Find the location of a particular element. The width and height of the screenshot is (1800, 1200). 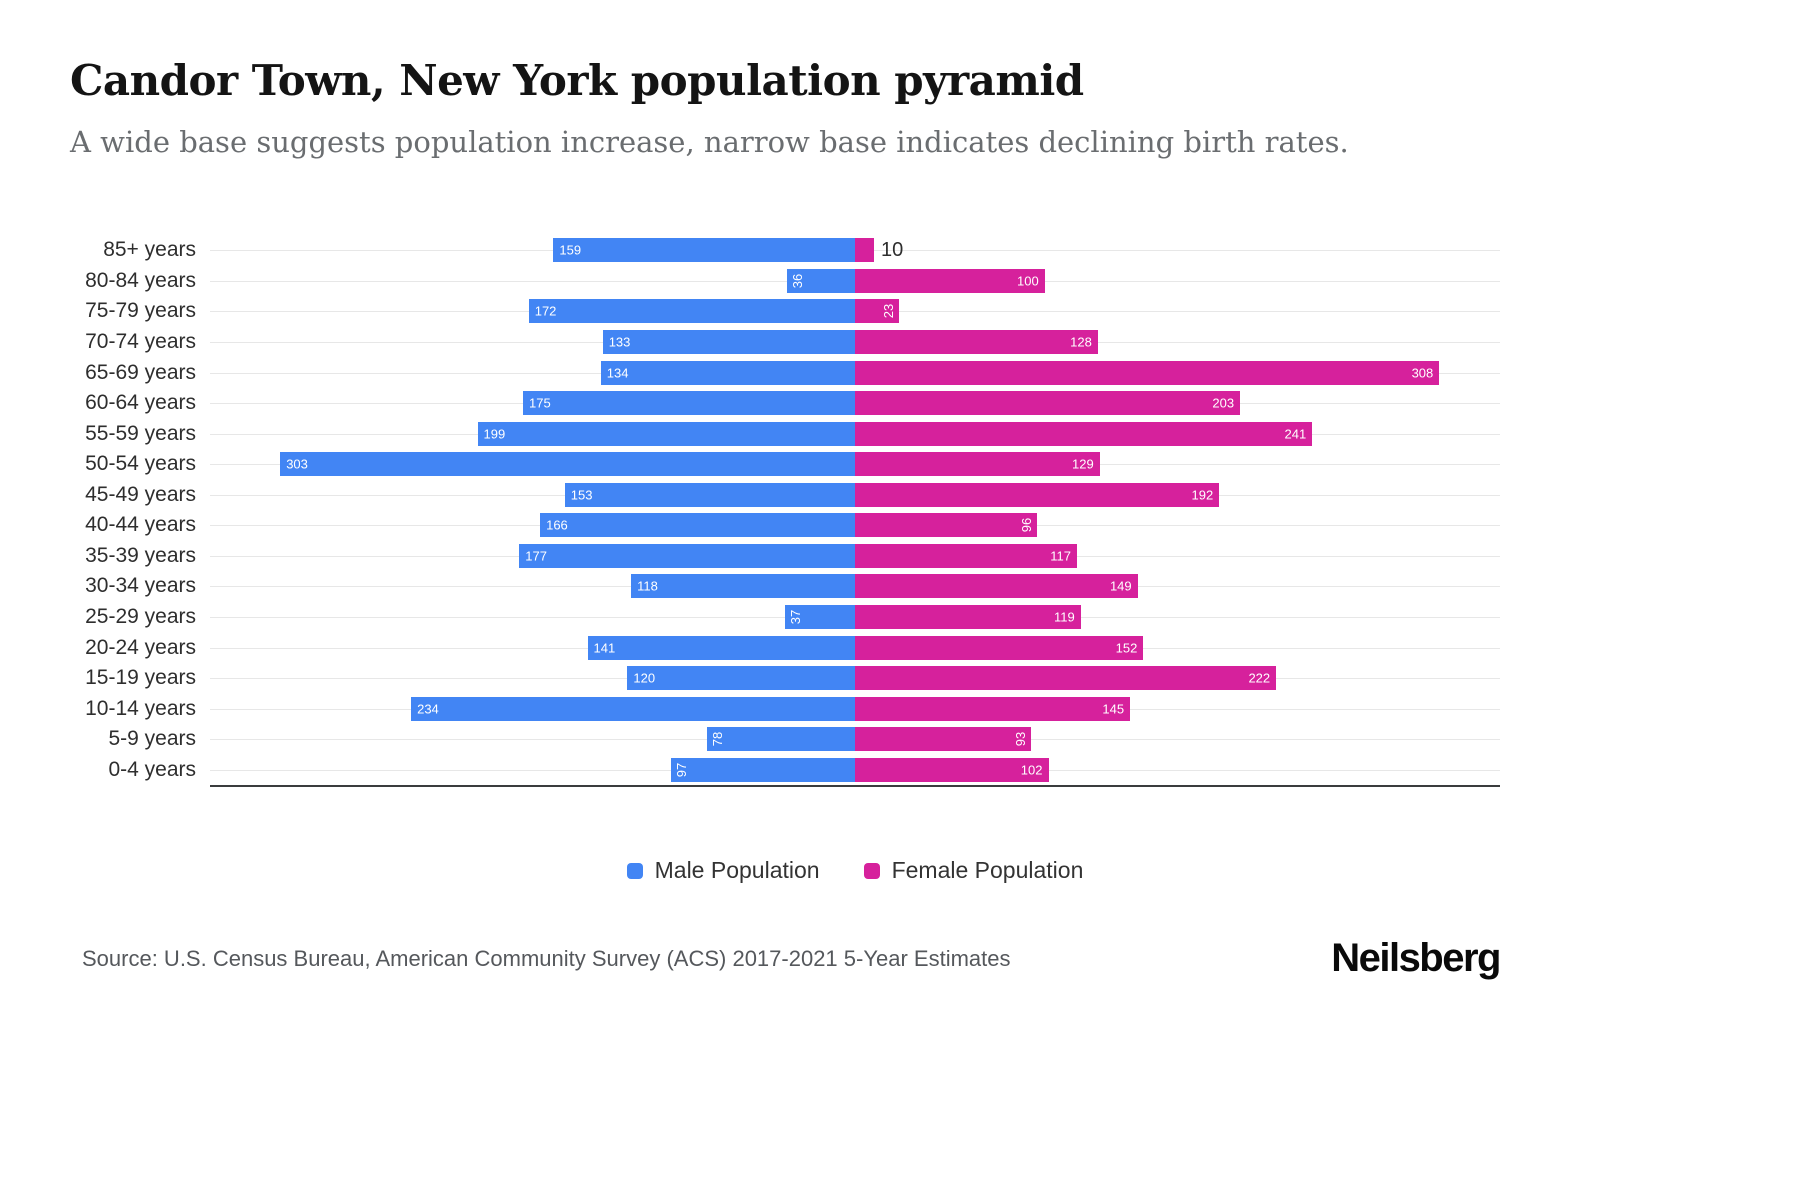

male-half: 78 is located at coordinates (532, 739).